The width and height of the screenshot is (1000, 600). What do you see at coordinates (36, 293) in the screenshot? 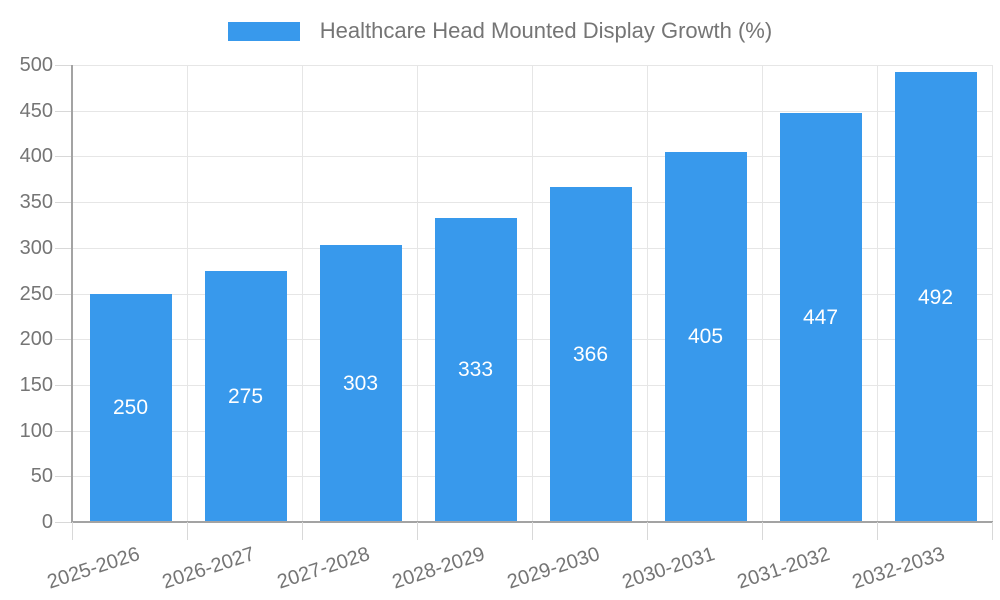
I see `y-axis-tick-label: 250` at bounding box center [36, 293].